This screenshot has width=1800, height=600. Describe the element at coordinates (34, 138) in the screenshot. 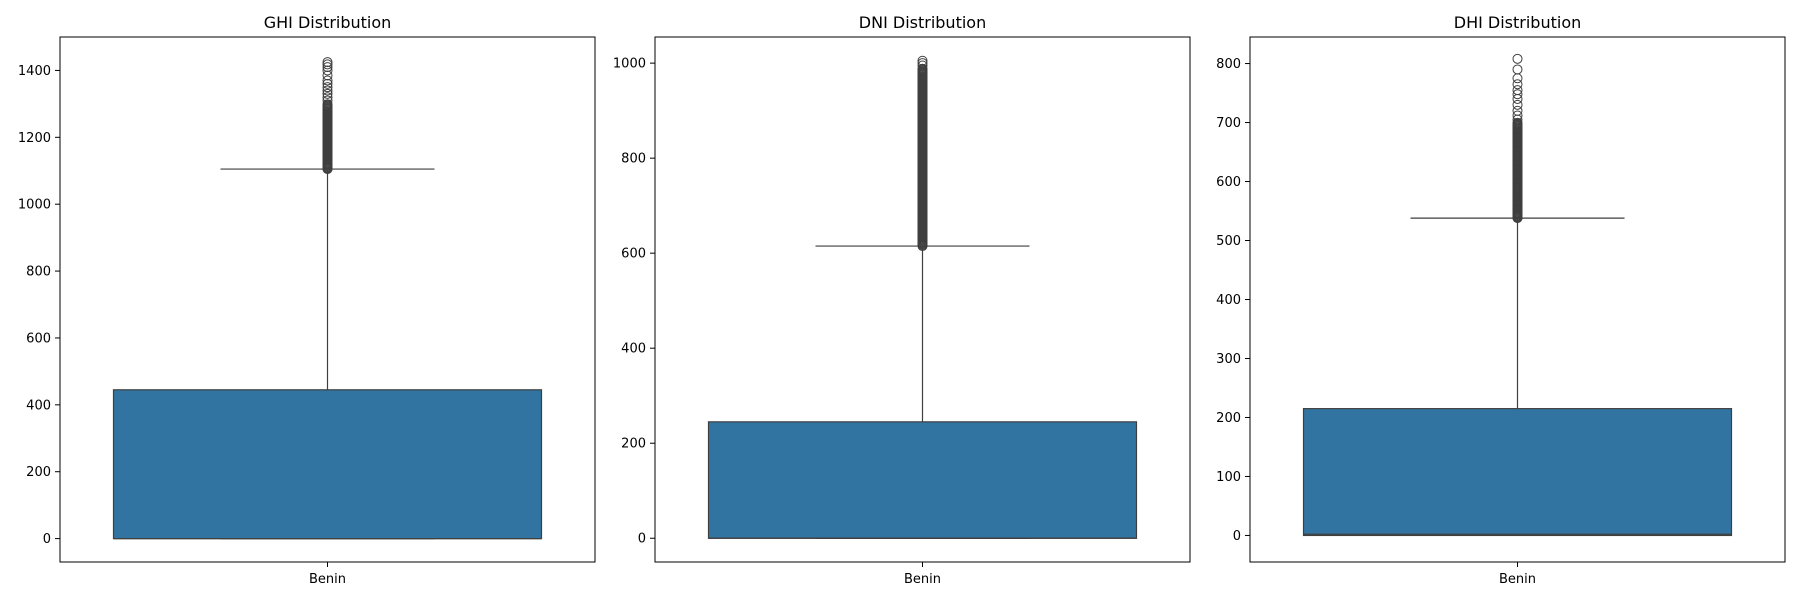

I see `y-tick-label: 1200` at that location.